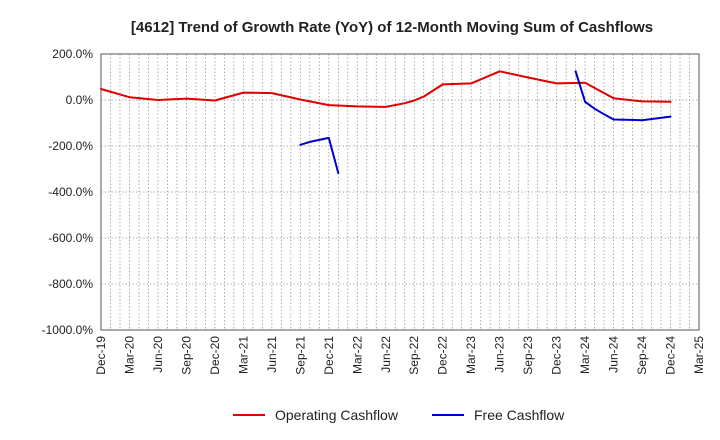  What do you see at coordinates (215, 355) in the screenshot?
I see `x-tick-label: Dec-20` at bounding box center [215, 355].